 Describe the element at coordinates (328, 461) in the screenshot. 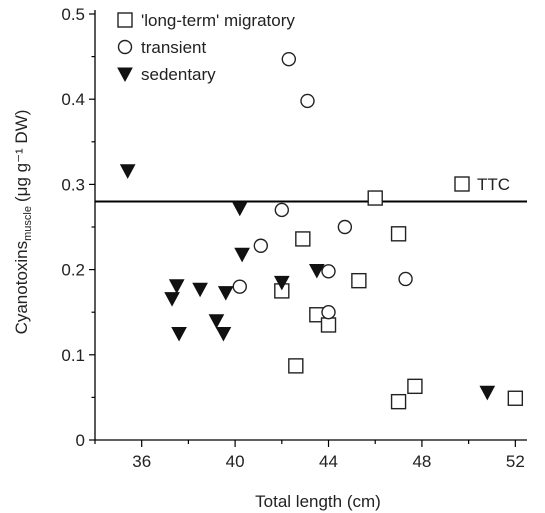

I see `x-tick-label: 44` at that location.